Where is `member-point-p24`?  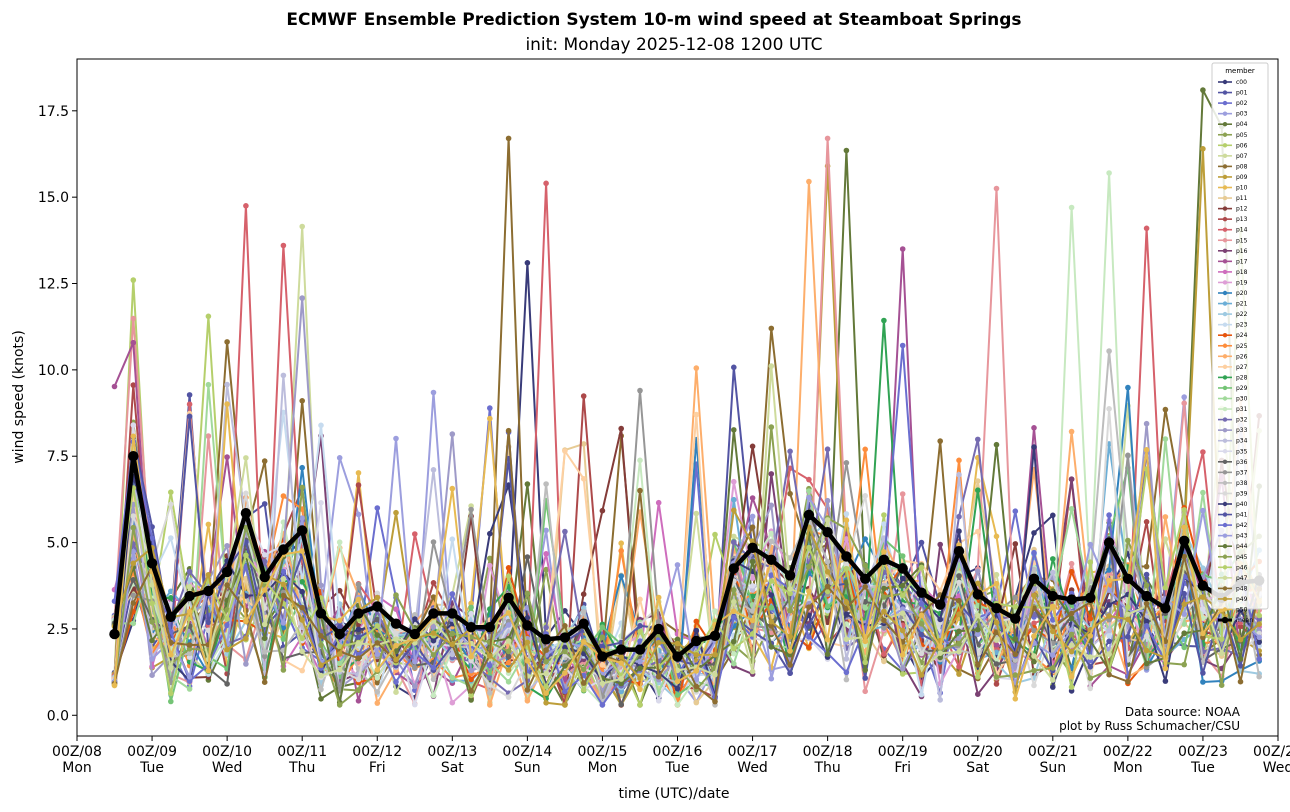 member-point-p24 is located at coordinates (1071, 571).